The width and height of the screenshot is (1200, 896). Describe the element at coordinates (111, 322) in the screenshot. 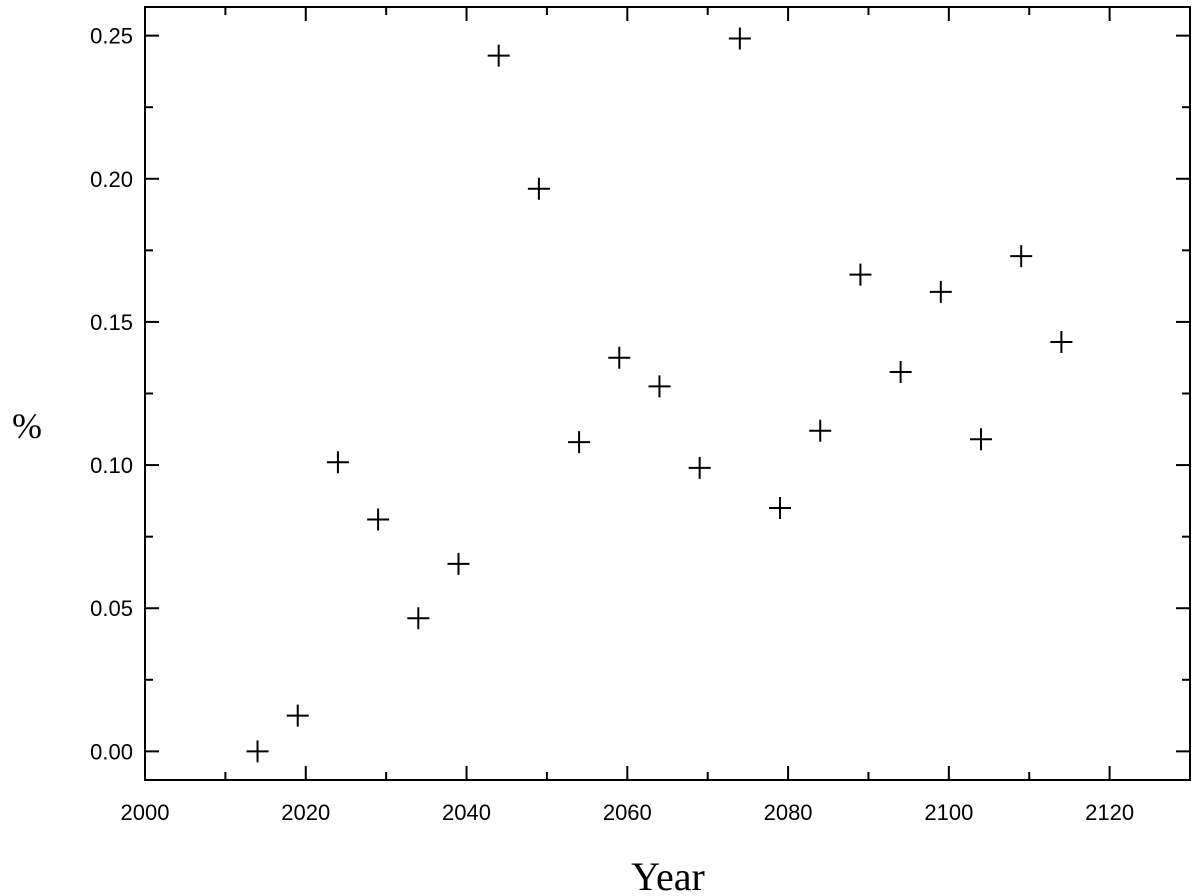

I see `y-tick-label: 0.15` at that location.